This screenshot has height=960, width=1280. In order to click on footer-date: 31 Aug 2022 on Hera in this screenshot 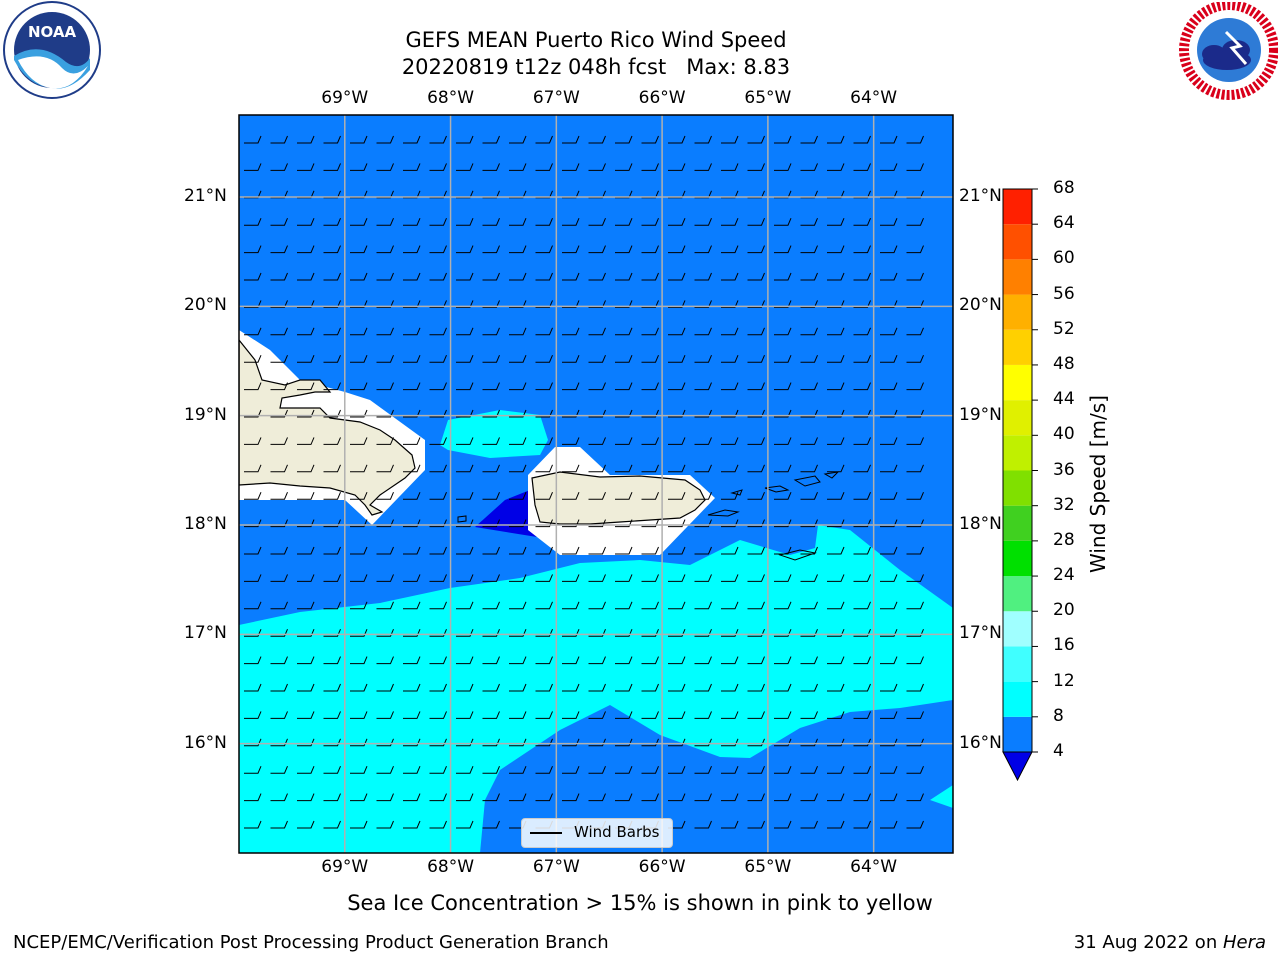, I will do `click(1170, 942)`.